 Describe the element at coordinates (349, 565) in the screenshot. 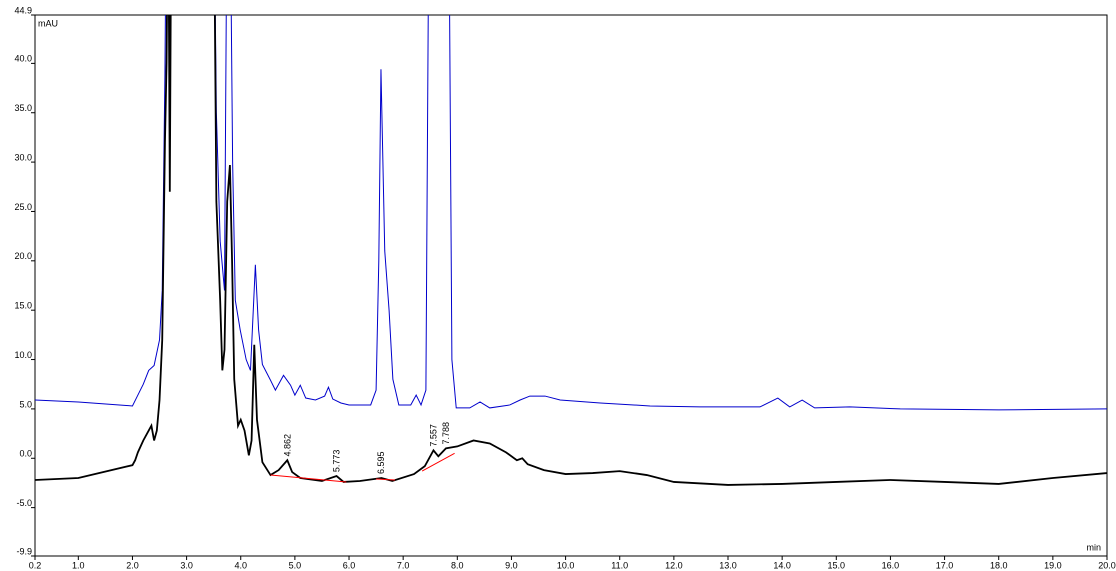

I see `x-tick-label: 6.0` at that location.